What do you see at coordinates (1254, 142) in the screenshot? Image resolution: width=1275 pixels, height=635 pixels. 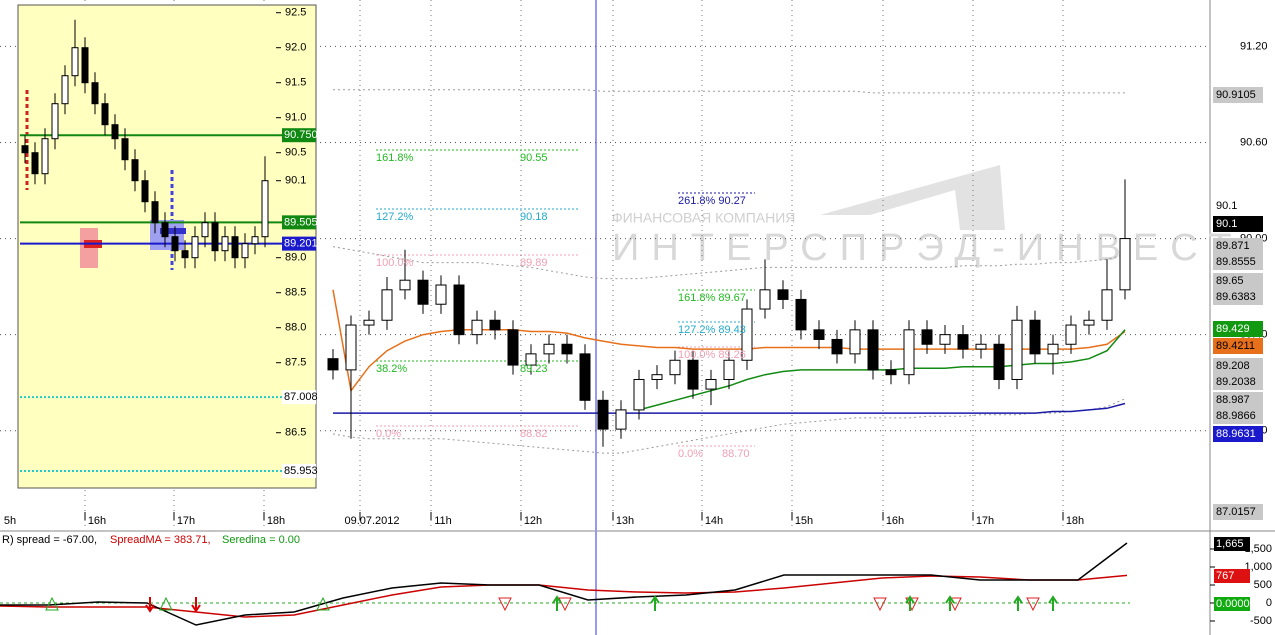 I see `y-tick-label: 90.60` at bounding box center [1254, 142].